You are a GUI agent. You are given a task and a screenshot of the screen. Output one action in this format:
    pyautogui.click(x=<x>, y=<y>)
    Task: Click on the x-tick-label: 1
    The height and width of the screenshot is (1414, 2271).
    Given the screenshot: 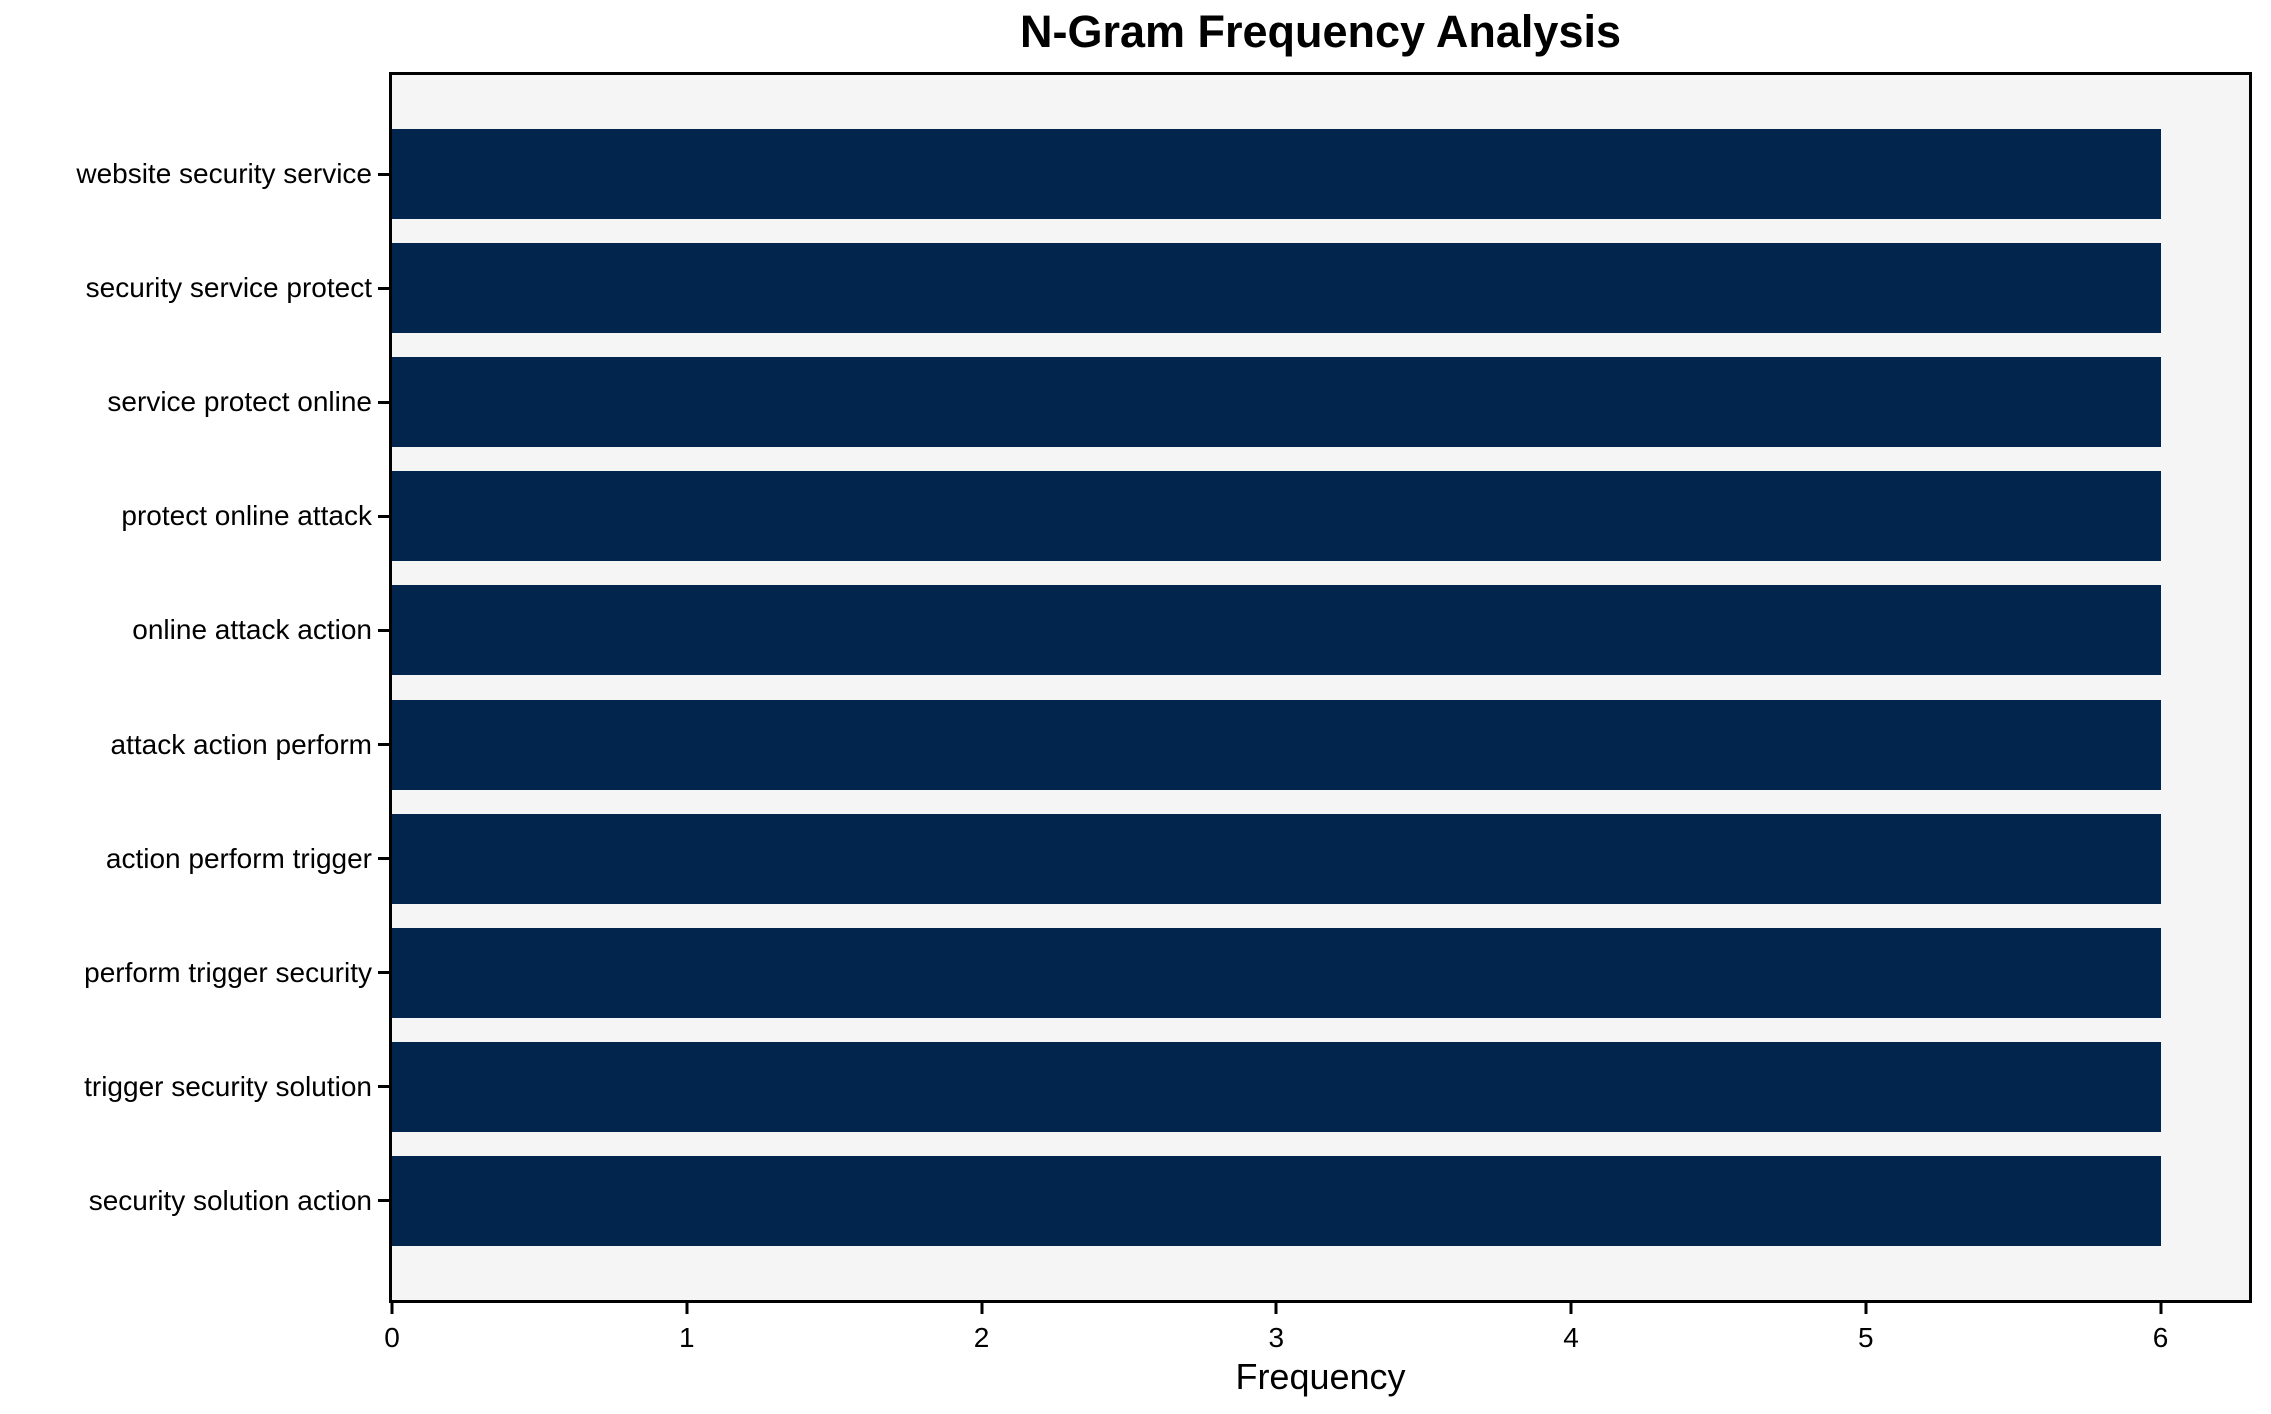 What is the action you would take?
    pyautogui.click(x=686, y=1337)
    